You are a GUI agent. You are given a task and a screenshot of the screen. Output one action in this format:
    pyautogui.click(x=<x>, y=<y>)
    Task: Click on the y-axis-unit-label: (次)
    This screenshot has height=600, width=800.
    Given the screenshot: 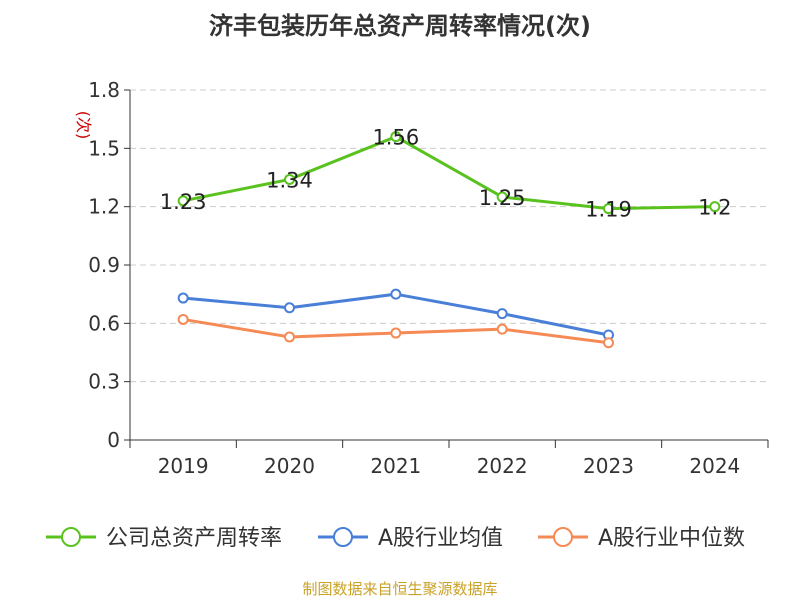 What is the action you would take?
    pyautogui.click(x=83, y=125)
    